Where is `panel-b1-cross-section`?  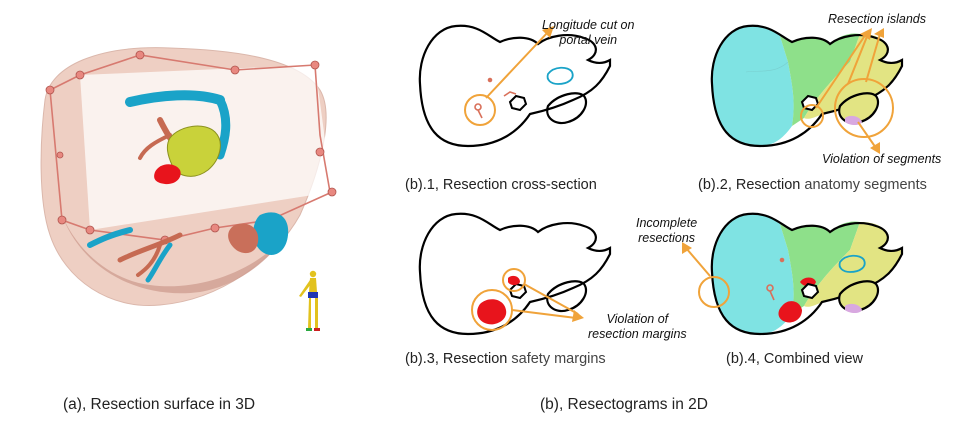 panel-b1-cross-section is located at coordinates (515, 86).